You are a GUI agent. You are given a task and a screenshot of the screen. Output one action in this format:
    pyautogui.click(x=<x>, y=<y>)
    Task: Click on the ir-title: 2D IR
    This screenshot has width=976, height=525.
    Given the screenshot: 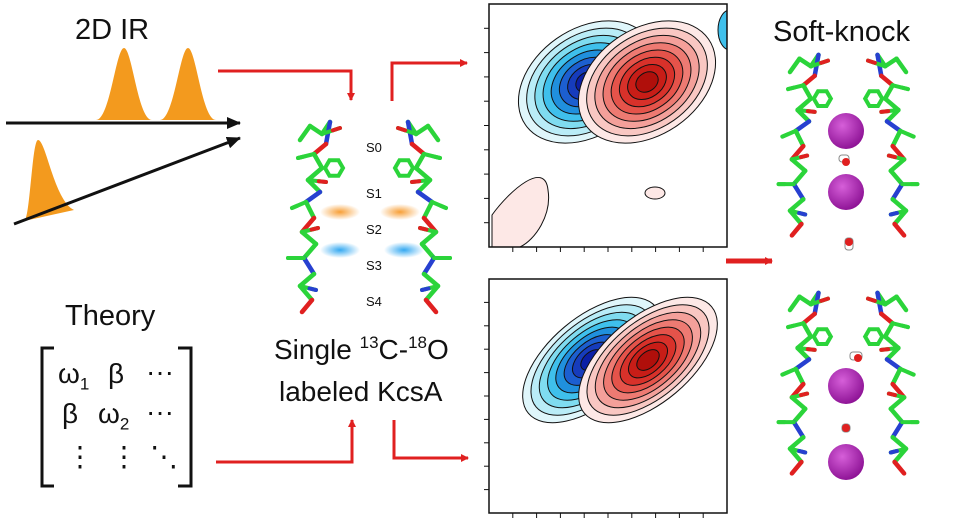 What is the action you would take?
    pyautogui.click(x=112, y=30)
    